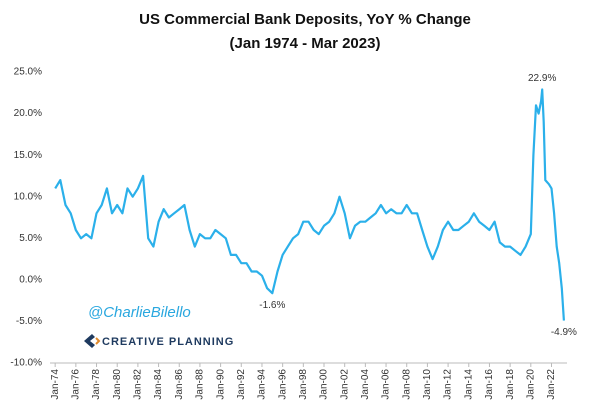 This screenshot has width=610, height=413. I want to click on watermark-brand: CREATIVE PLANNING, so click(168, 342).